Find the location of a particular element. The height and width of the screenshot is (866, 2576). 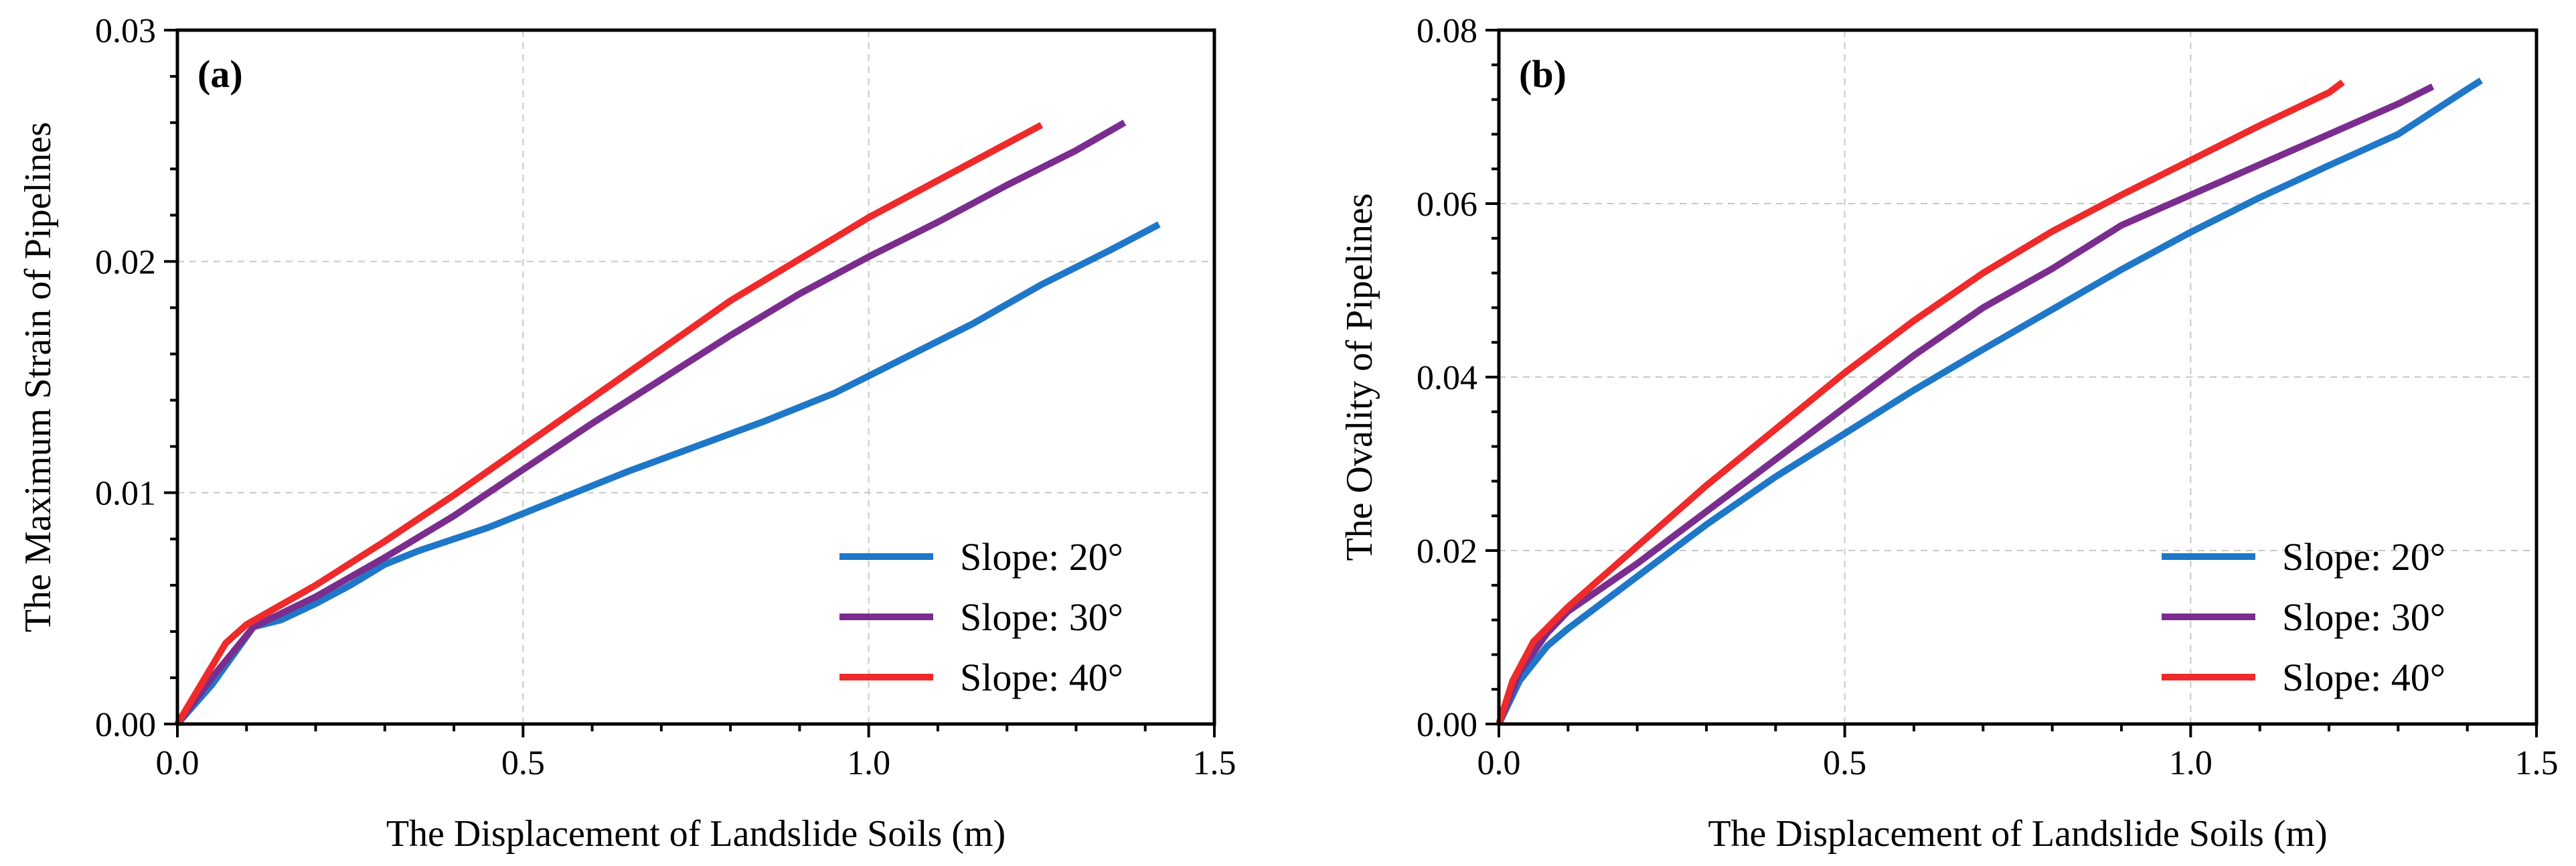

y-axis-label: The Maximum Strain of Pipelines is located at coordinates (38, 377).